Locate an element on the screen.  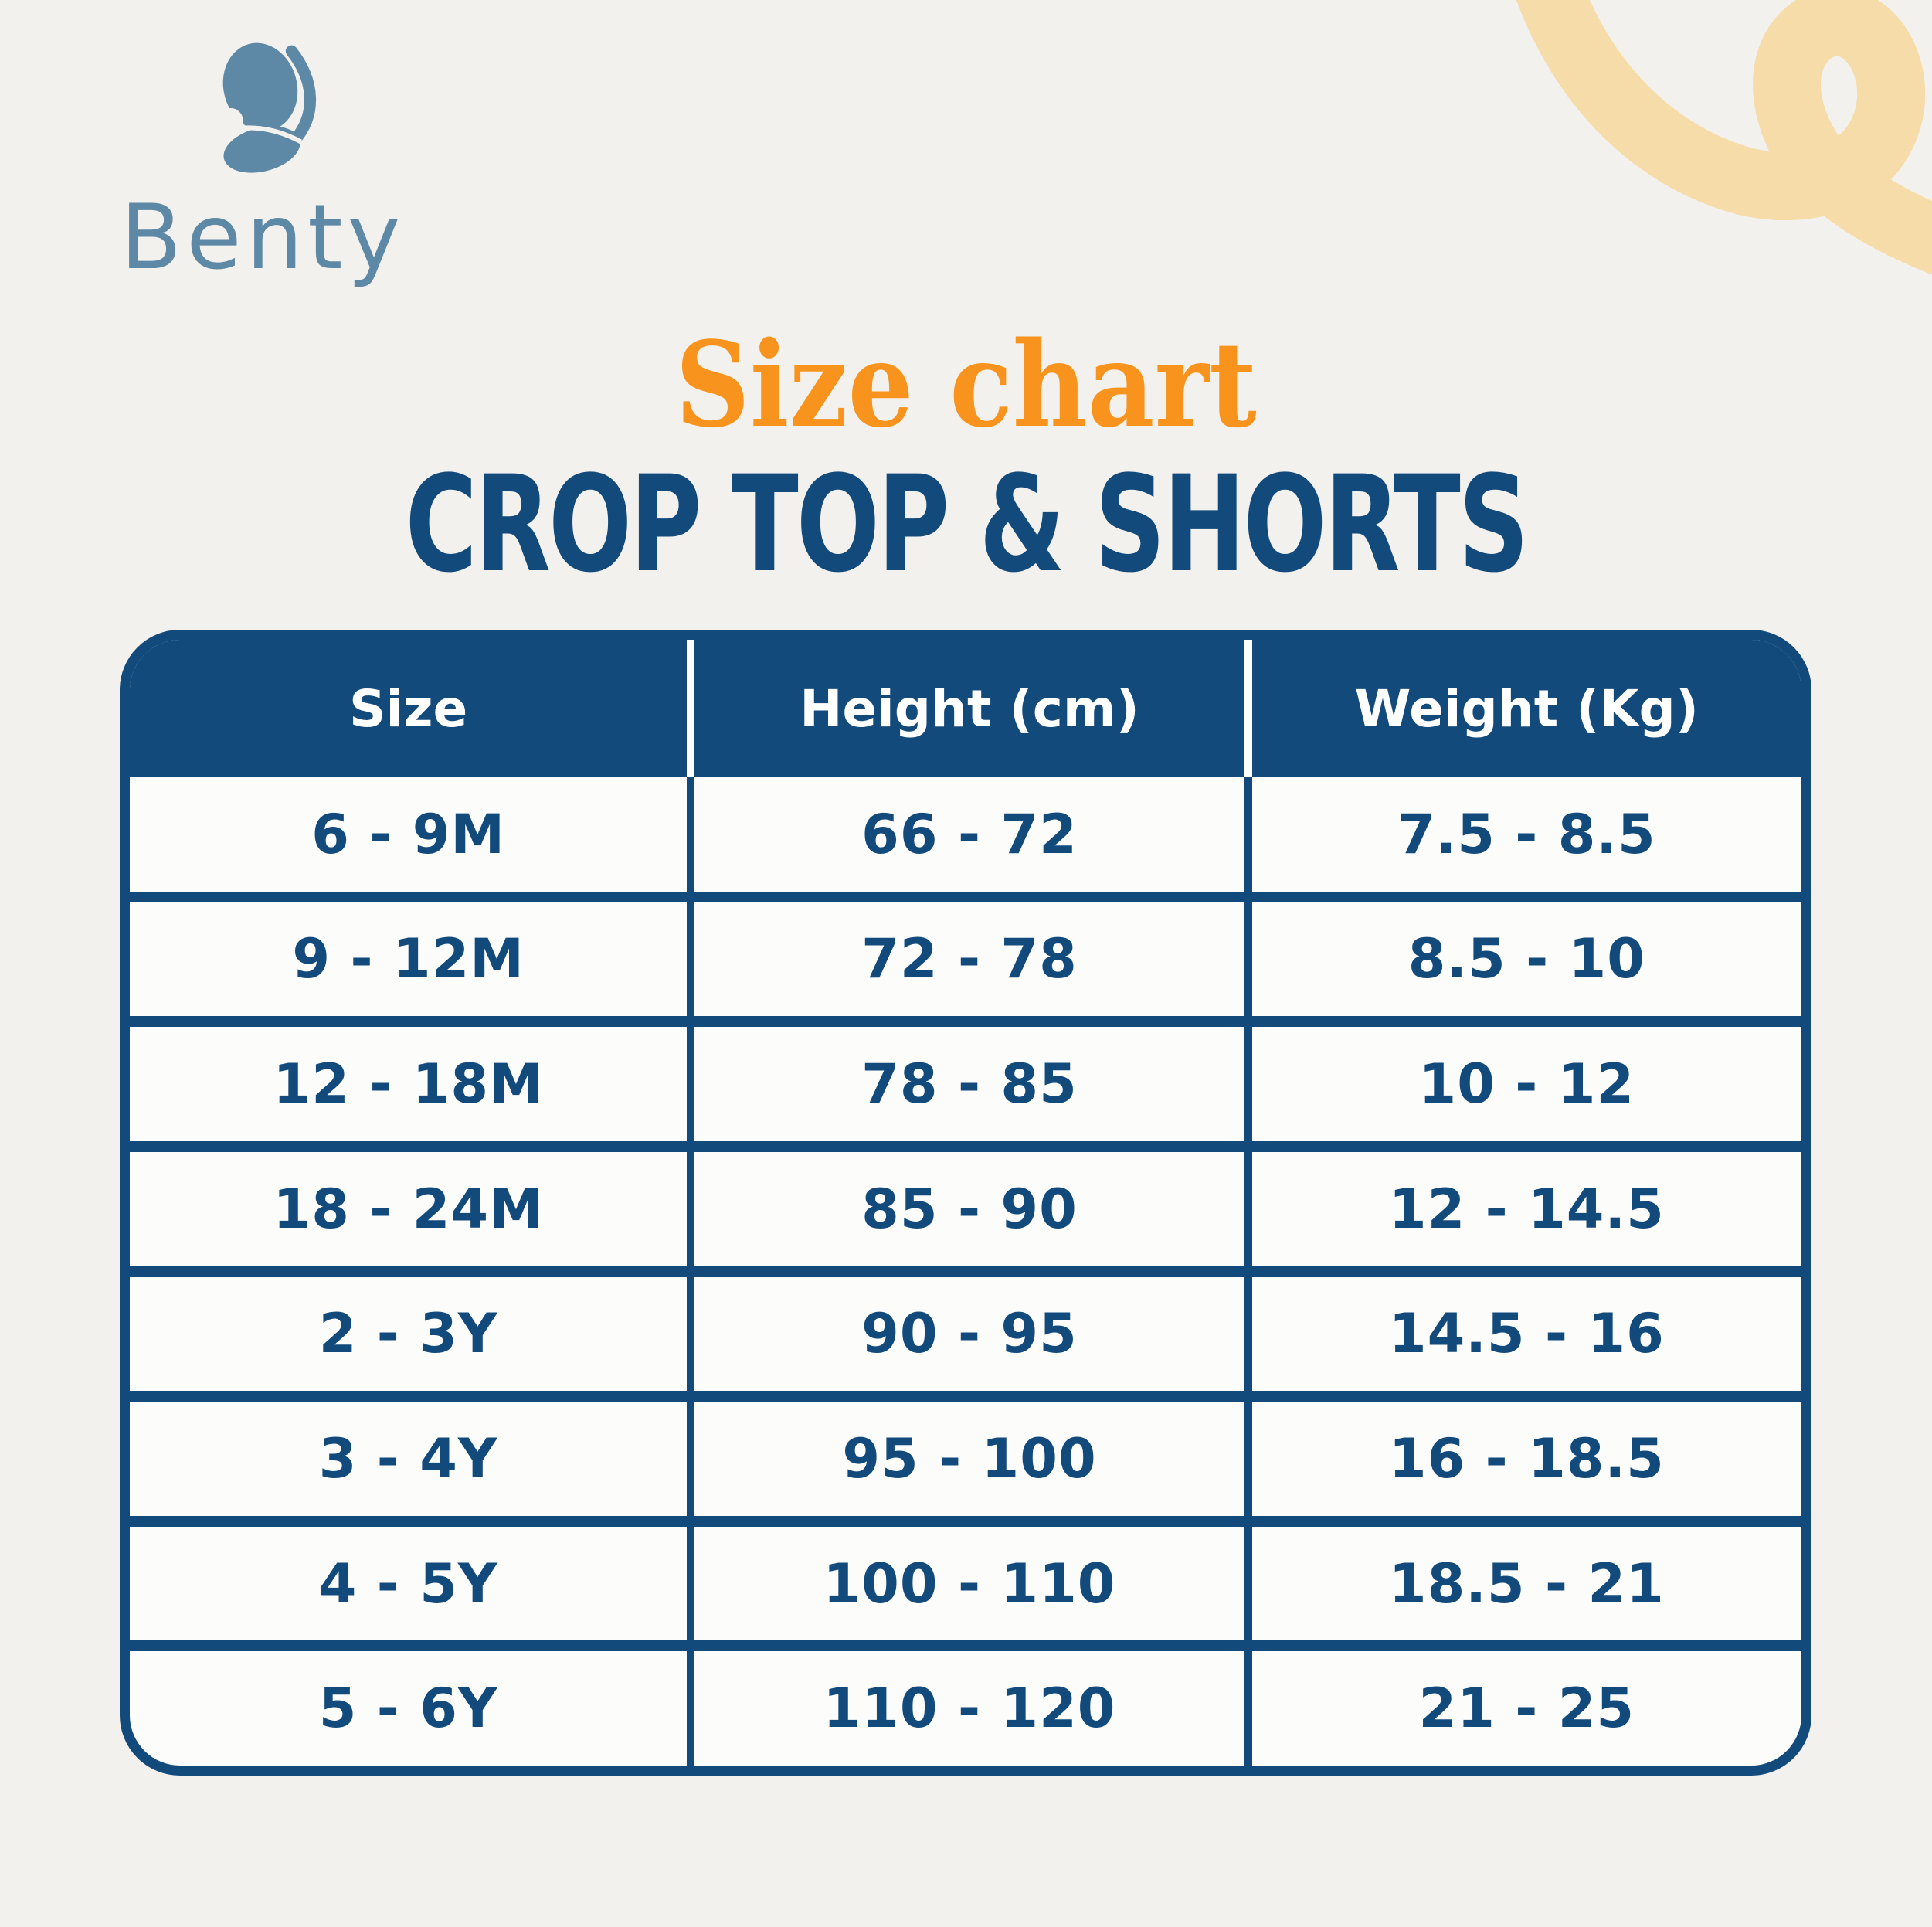
height-cell: 100 - 110 is located at coordinates (966, 1583).